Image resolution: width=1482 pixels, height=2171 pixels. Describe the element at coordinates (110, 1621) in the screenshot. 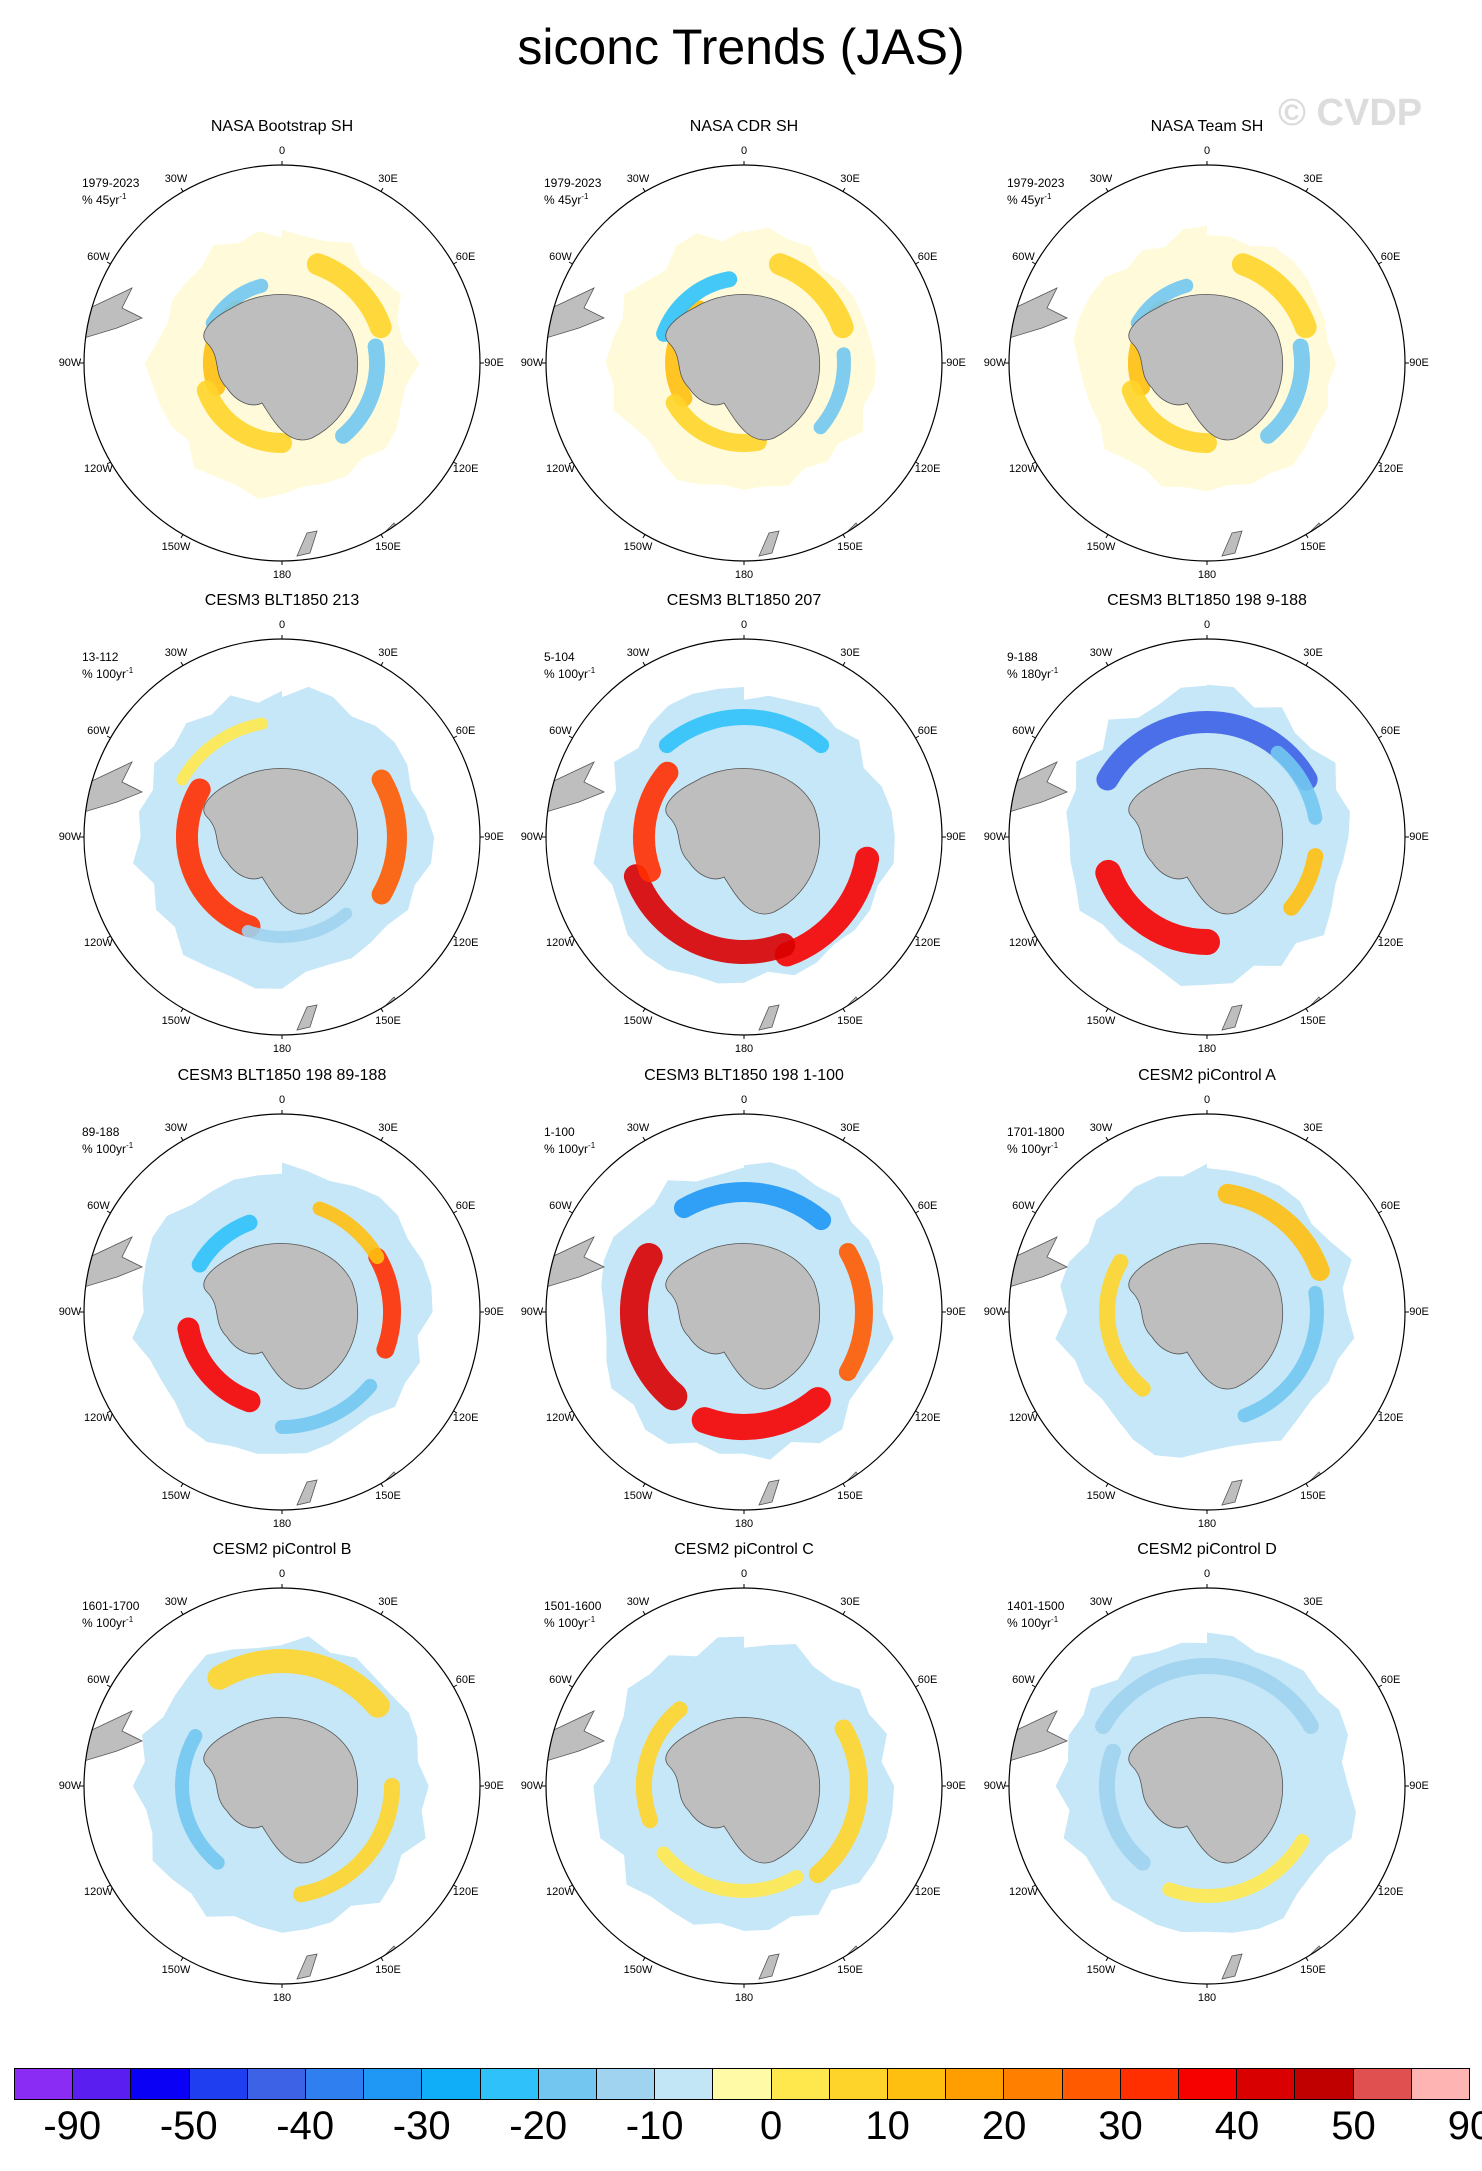

I see `trend-units: % 100yr-1` at that location.